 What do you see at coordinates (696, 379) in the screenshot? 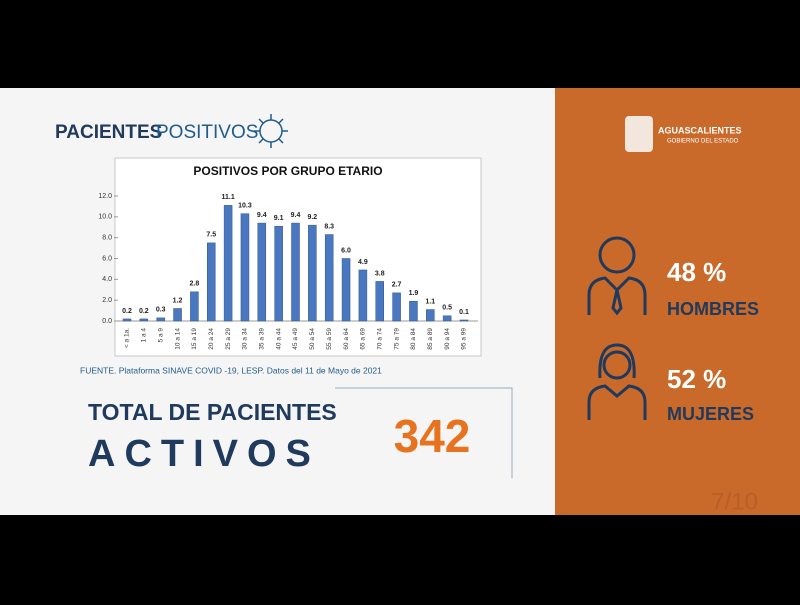
I see `women-percent: 52 %` at bounding box center [696, 379].